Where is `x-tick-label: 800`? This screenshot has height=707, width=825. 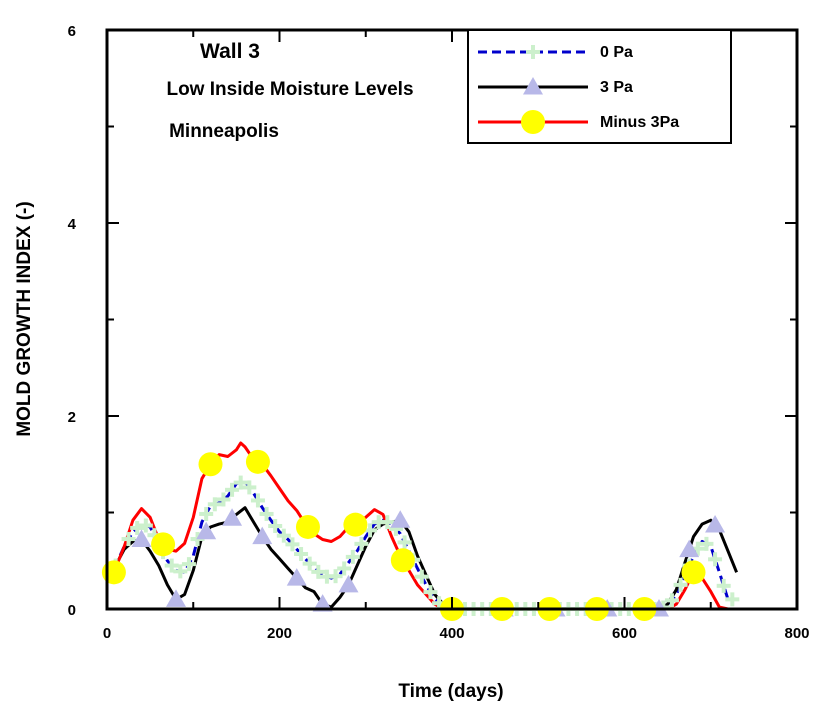
x-tick-label: 800 is located at coordinates (796, 633).